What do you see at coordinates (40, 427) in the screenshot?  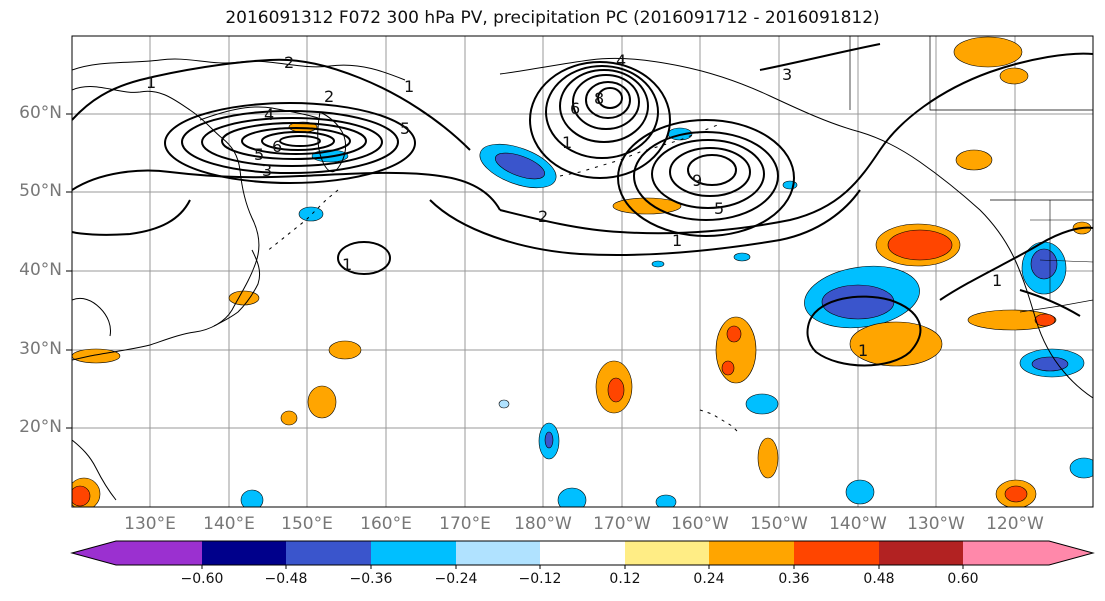 I see `lat-label: 20°N` at bounding box center [40, 427].